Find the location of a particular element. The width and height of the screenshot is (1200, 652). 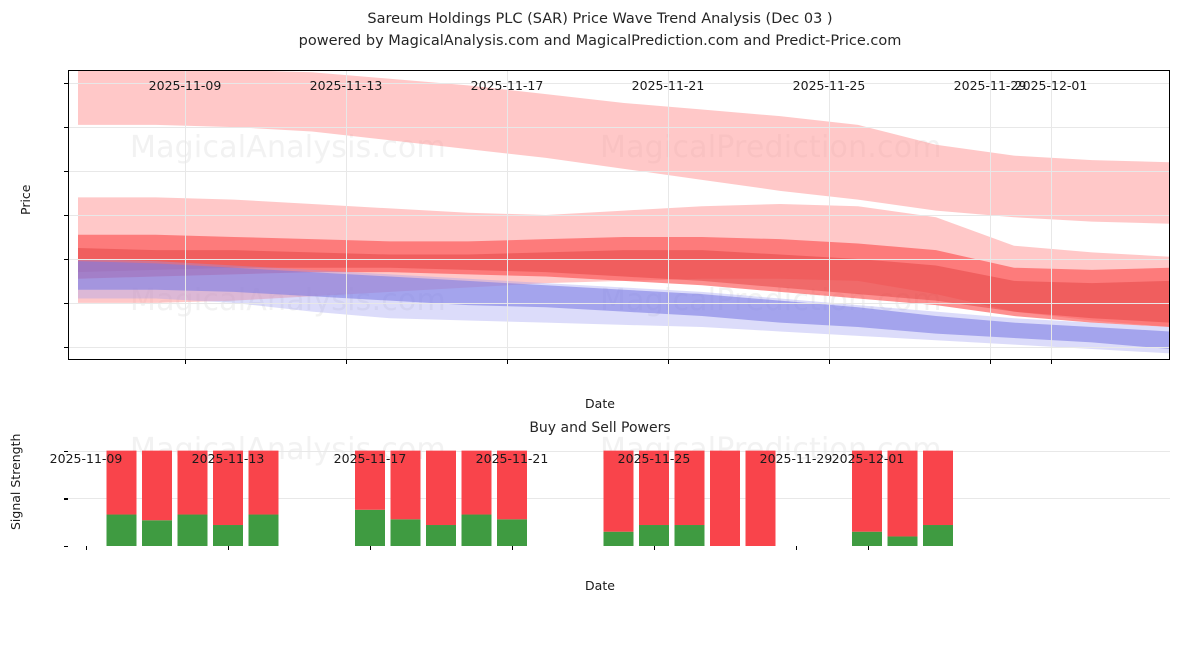

price-band-lower-blue-band is located at coordinates (624, 305).